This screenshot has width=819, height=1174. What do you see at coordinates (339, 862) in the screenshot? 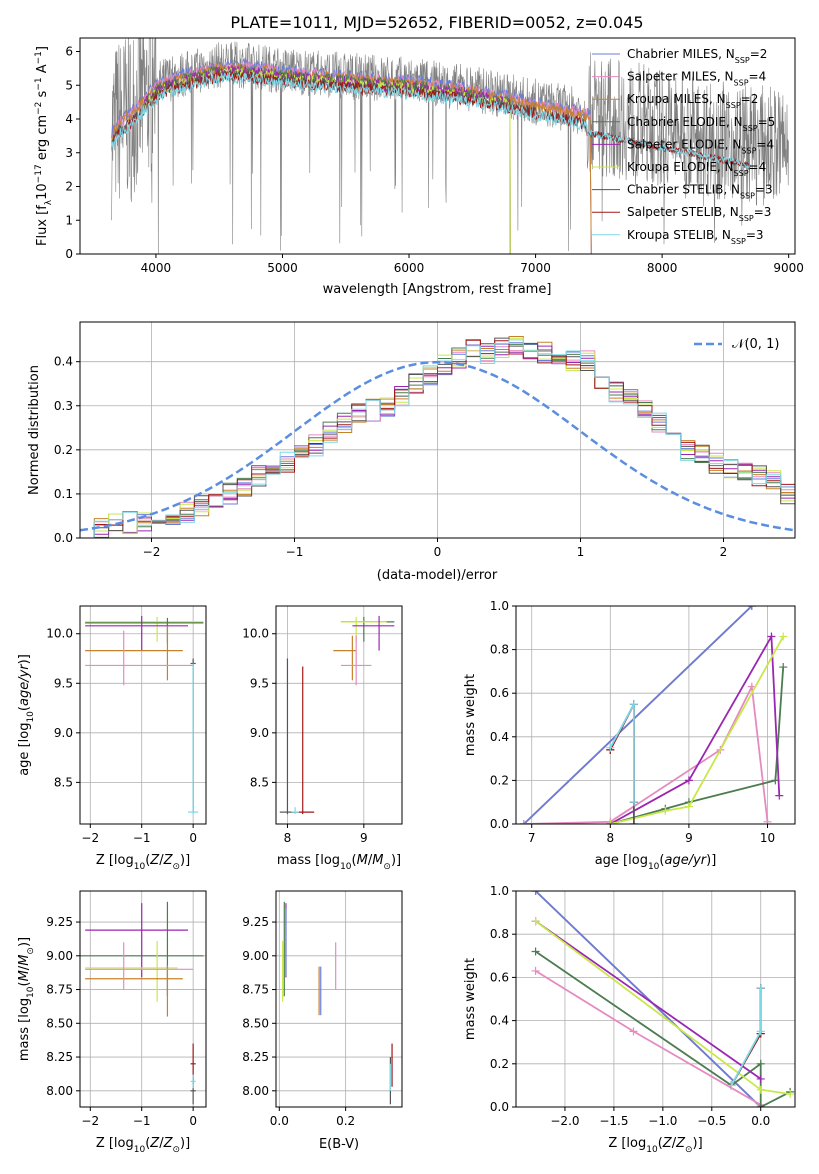
I see `x-axis-label: mass [log10(M/M⊙)]` at bounding box center [339, 862].